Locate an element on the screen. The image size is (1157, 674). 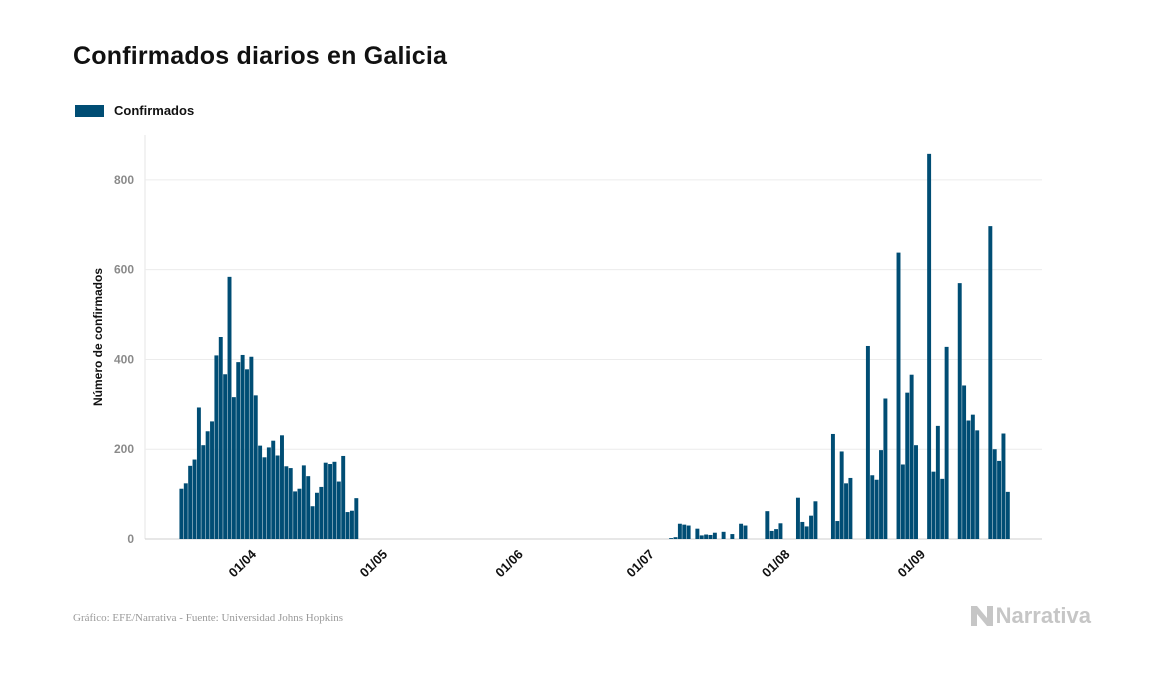
x-tick-label: 01/09 is located at coordinates (912, 564).